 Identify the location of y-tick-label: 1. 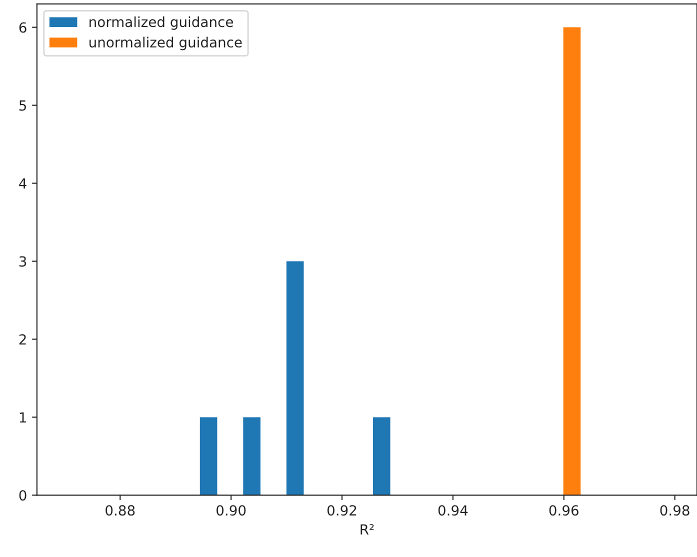
(23, 417).